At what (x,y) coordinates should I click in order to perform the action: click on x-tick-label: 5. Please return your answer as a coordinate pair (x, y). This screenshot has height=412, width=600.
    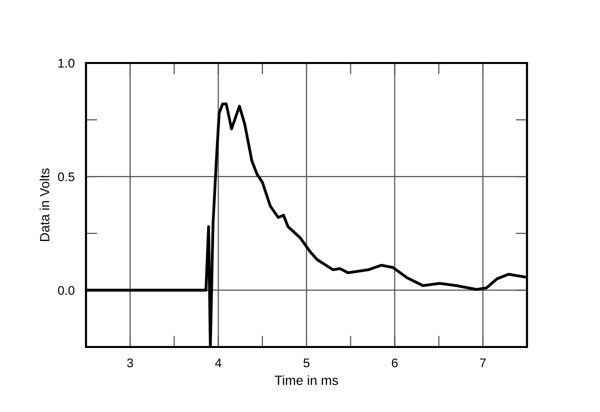
    Looking at the image, I should click on (307, 363).